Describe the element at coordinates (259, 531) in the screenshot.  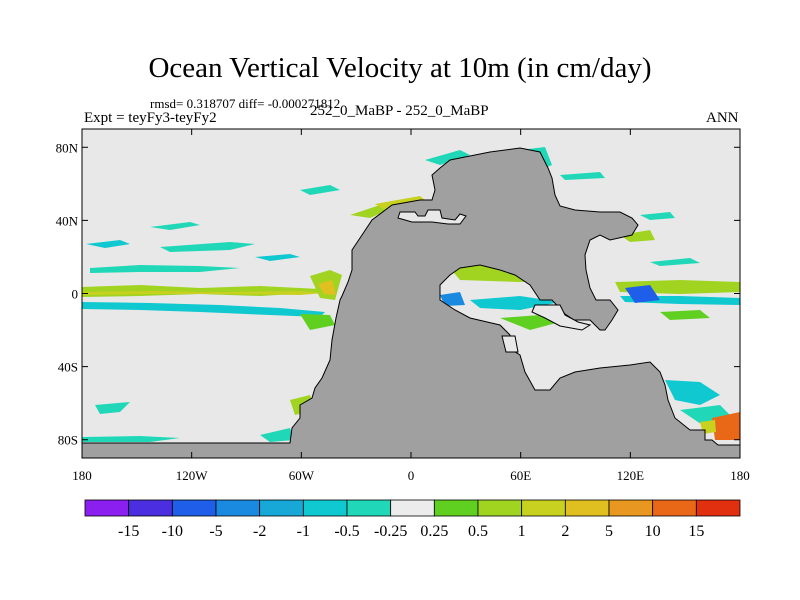
I see `colorbar-label: -2` at that location.